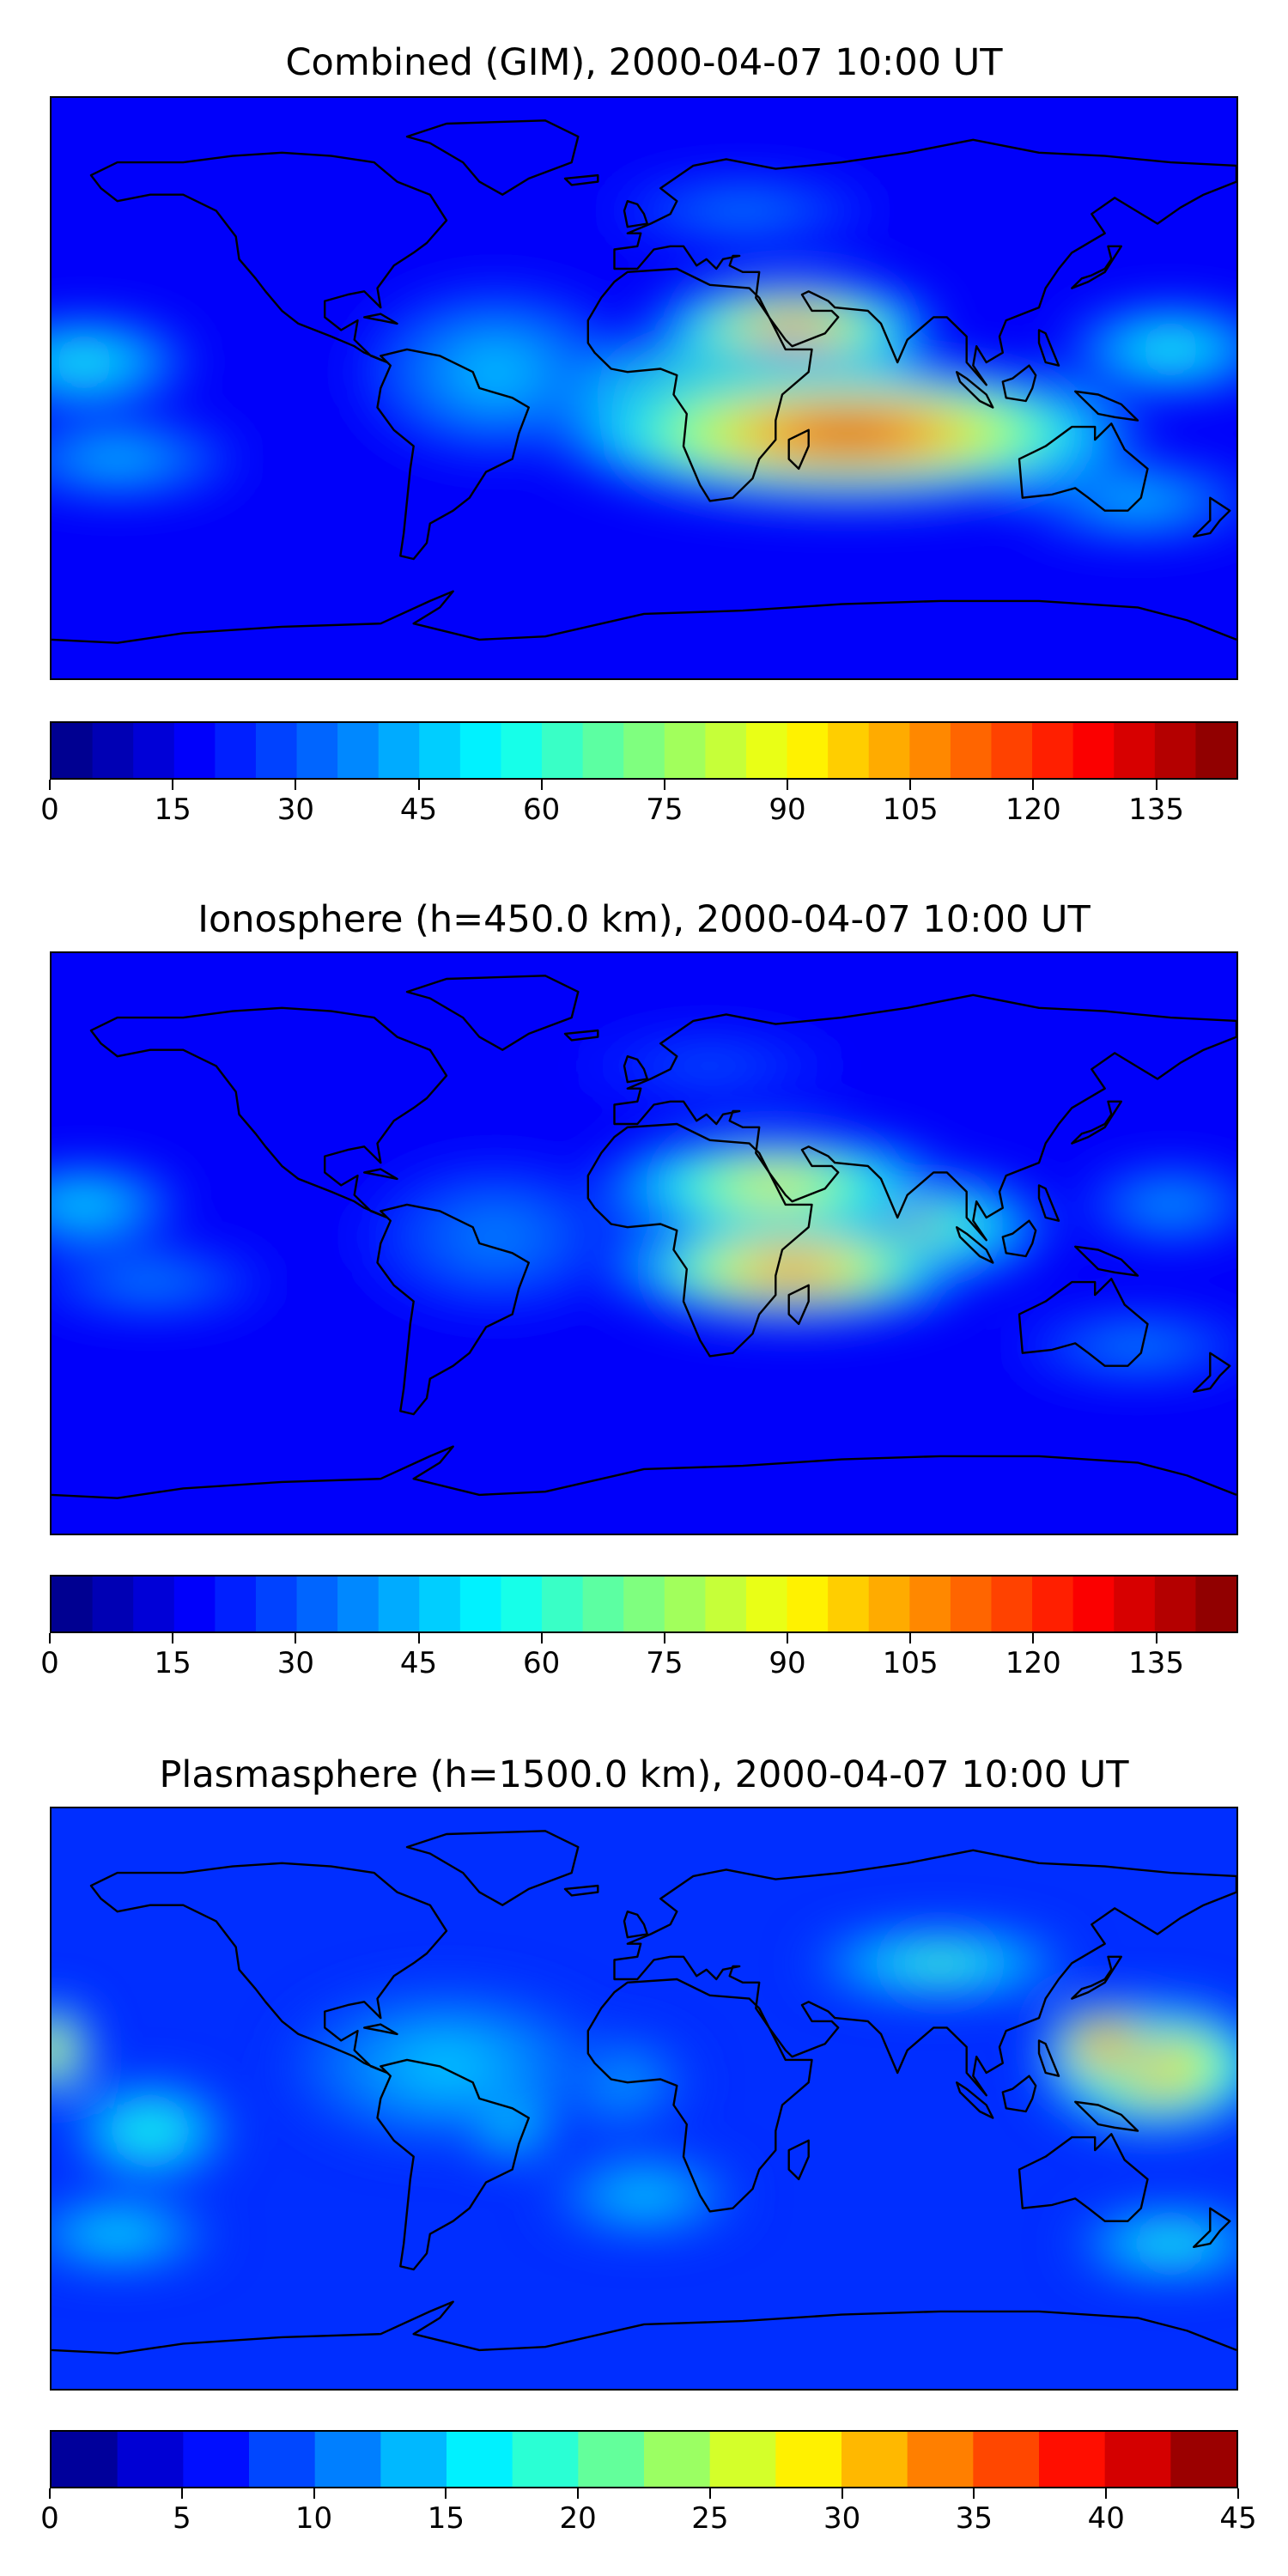 The height and width of the screenshot is (2576, 1288). Describe the element at coordinates (644, 62) in the screenshot. I see `map-title-combined: Combined (GIM), 2000-04-07 10:00 UT` at that location.